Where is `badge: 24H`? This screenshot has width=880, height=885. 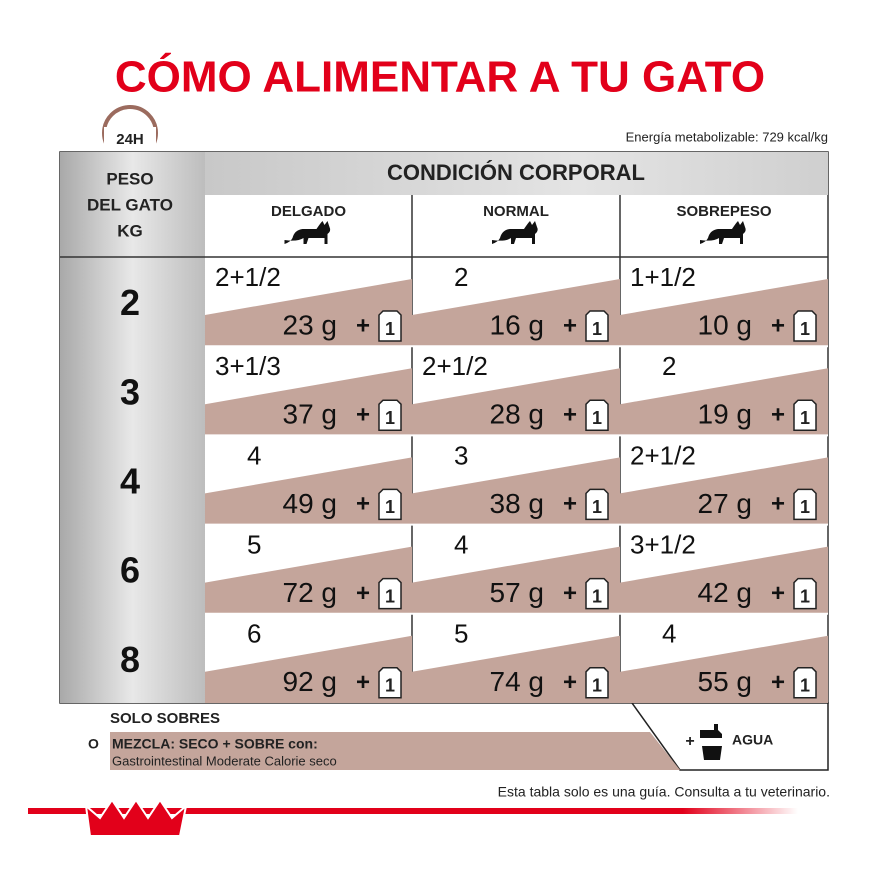
badge: 24H is located at coordinates (130, 139).